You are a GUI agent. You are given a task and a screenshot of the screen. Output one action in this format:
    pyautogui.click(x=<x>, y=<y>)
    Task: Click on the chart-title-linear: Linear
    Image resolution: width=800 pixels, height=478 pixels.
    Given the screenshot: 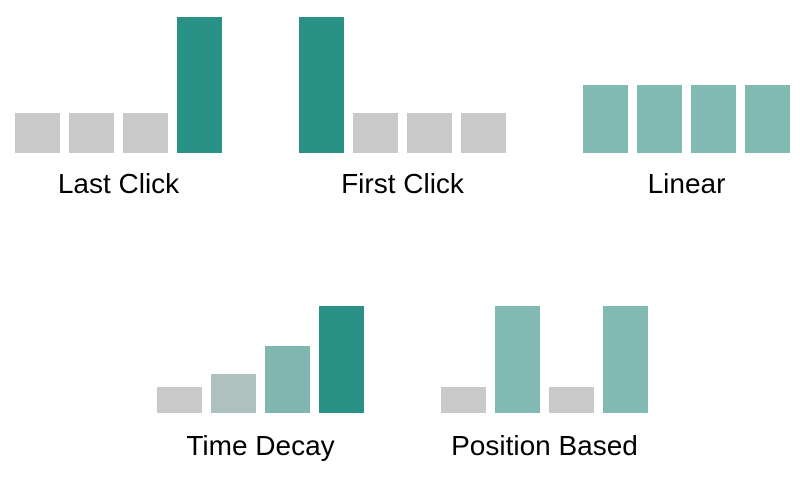 What is the action you would take?
    pyautogui.click(x=686, y=183)
    